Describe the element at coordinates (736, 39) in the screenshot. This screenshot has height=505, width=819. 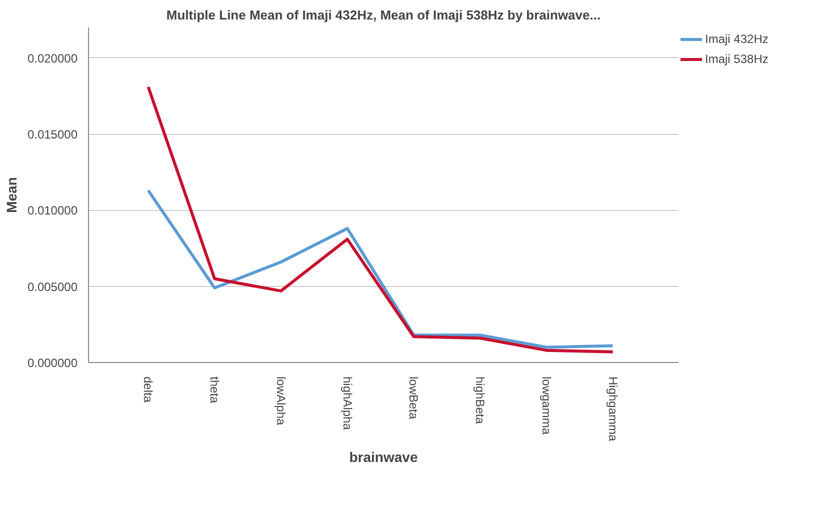
I see `legend-label: Imaji 432Hz` at that location.